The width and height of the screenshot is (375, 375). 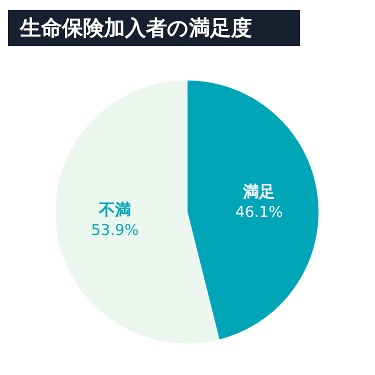 I want to click on data-label: 46.1%, so click(x=259, y=212).